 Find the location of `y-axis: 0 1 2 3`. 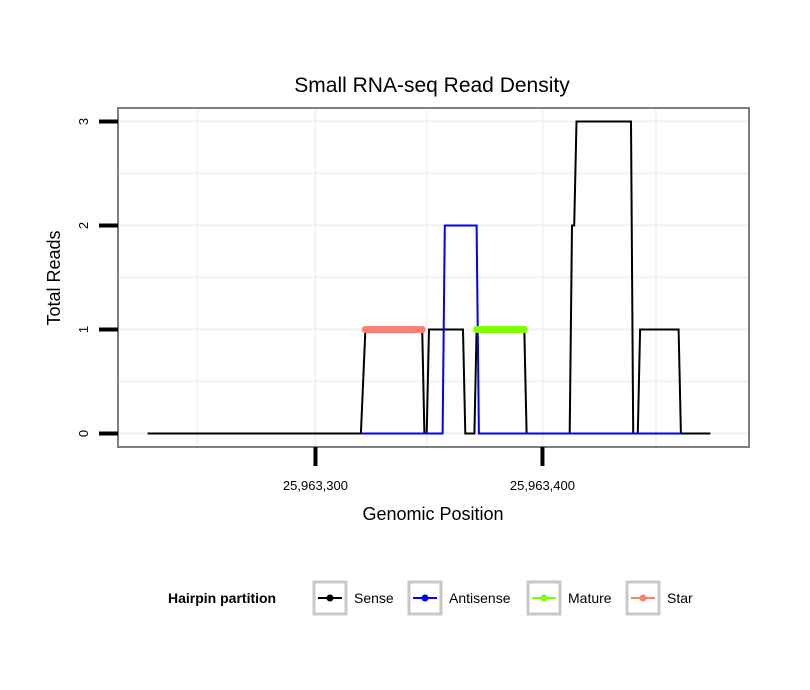

y-axis: 0 1 2 3 is located at coordinates (97, 277).